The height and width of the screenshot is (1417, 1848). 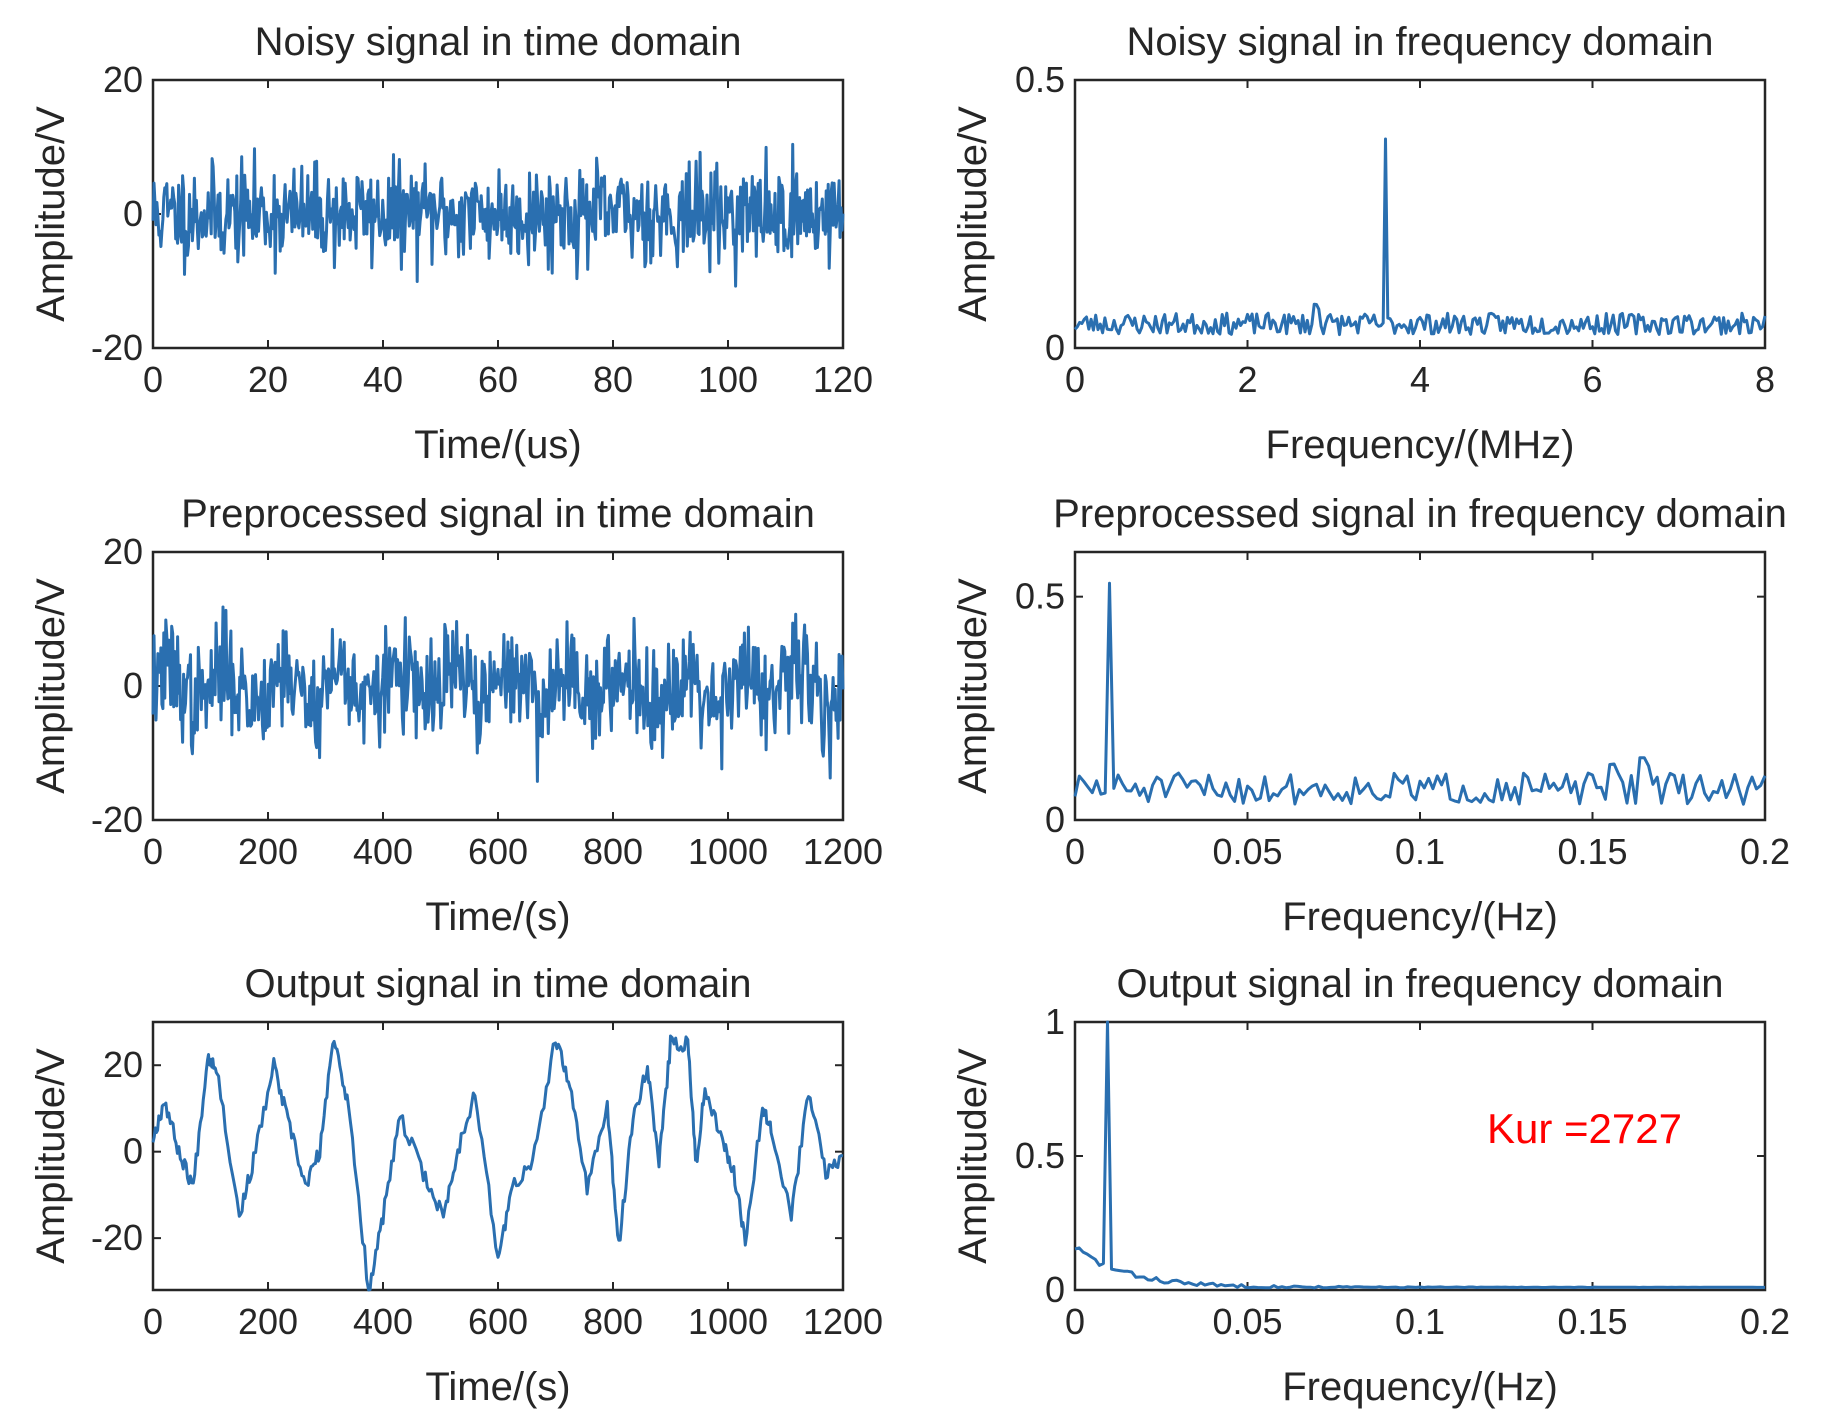 I want to click on x-tick-label: 8, so click(x=1765, y=379).